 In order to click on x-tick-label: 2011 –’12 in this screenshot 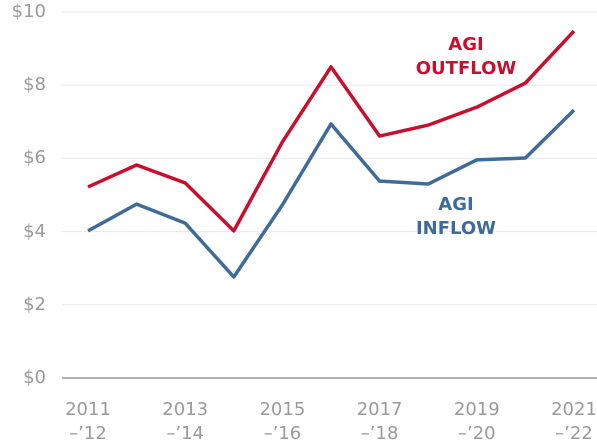, I will do `click(88, 421)`.